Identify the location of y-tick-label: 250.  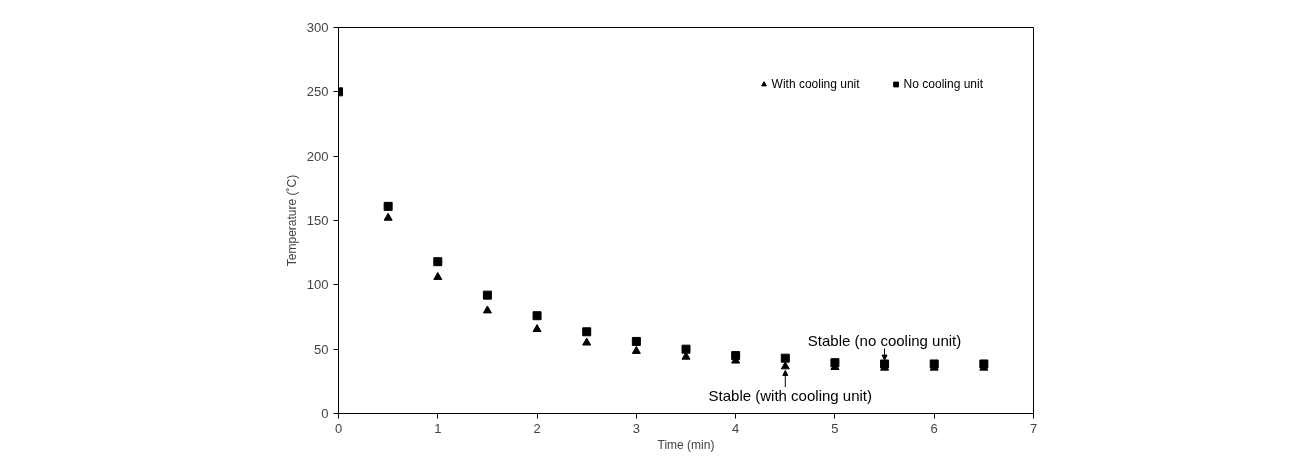
(317, 92).